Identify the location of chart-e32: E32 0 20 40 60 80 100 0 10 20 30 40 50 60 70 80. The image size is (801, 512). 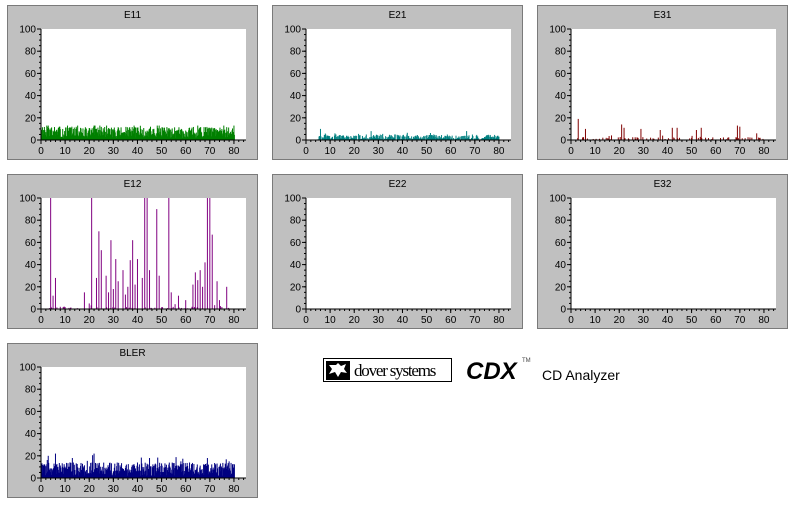
(662, 251).